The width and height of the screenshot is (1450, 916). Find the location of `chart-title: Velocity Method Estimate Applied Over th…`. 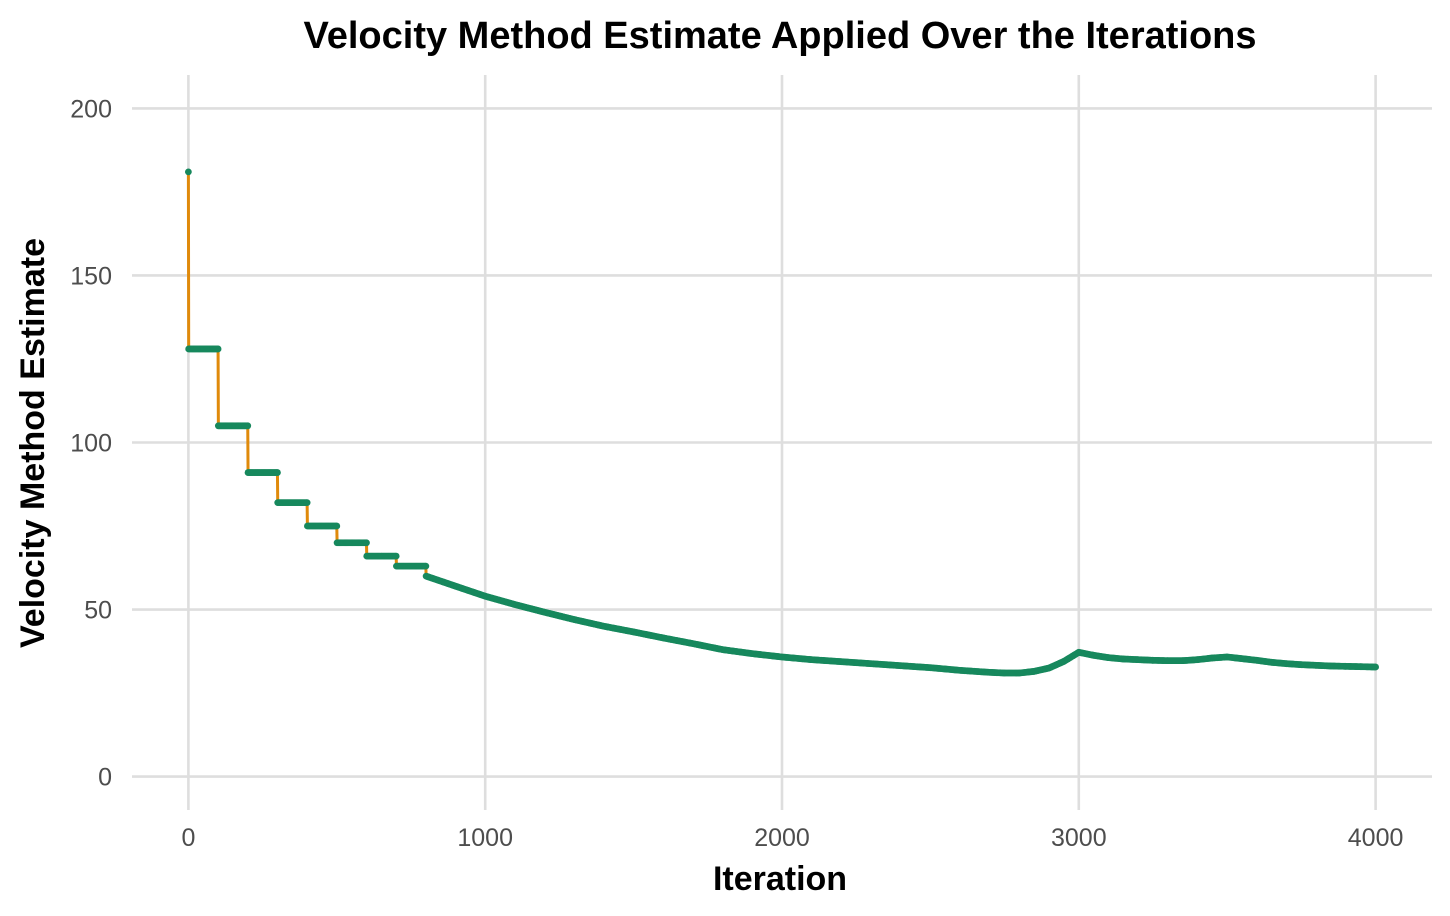

chart-title: Velocity Method Estimate Applied Over th… is located at coordinates (779, 36).